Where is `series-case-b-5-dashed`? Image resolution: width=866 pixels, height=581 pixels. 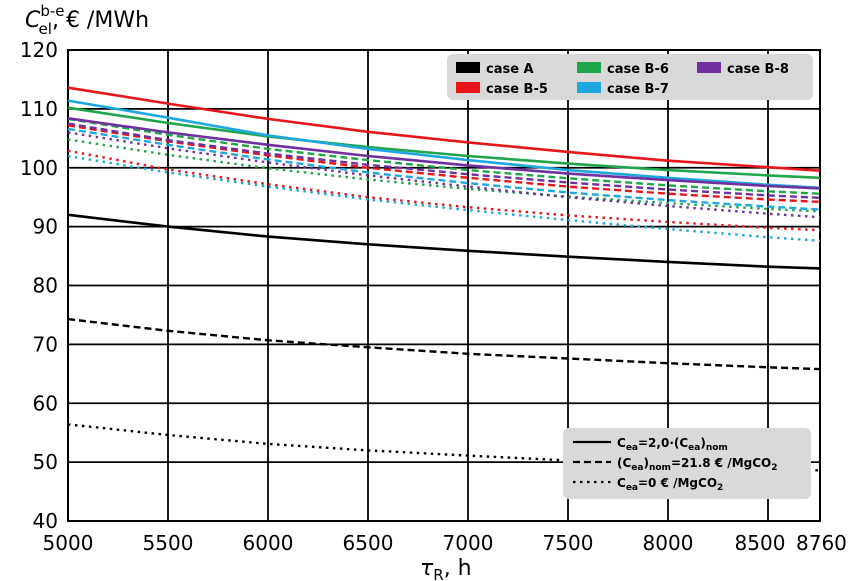
series-case-b-5-dashed is located at coordinates (444, 164).